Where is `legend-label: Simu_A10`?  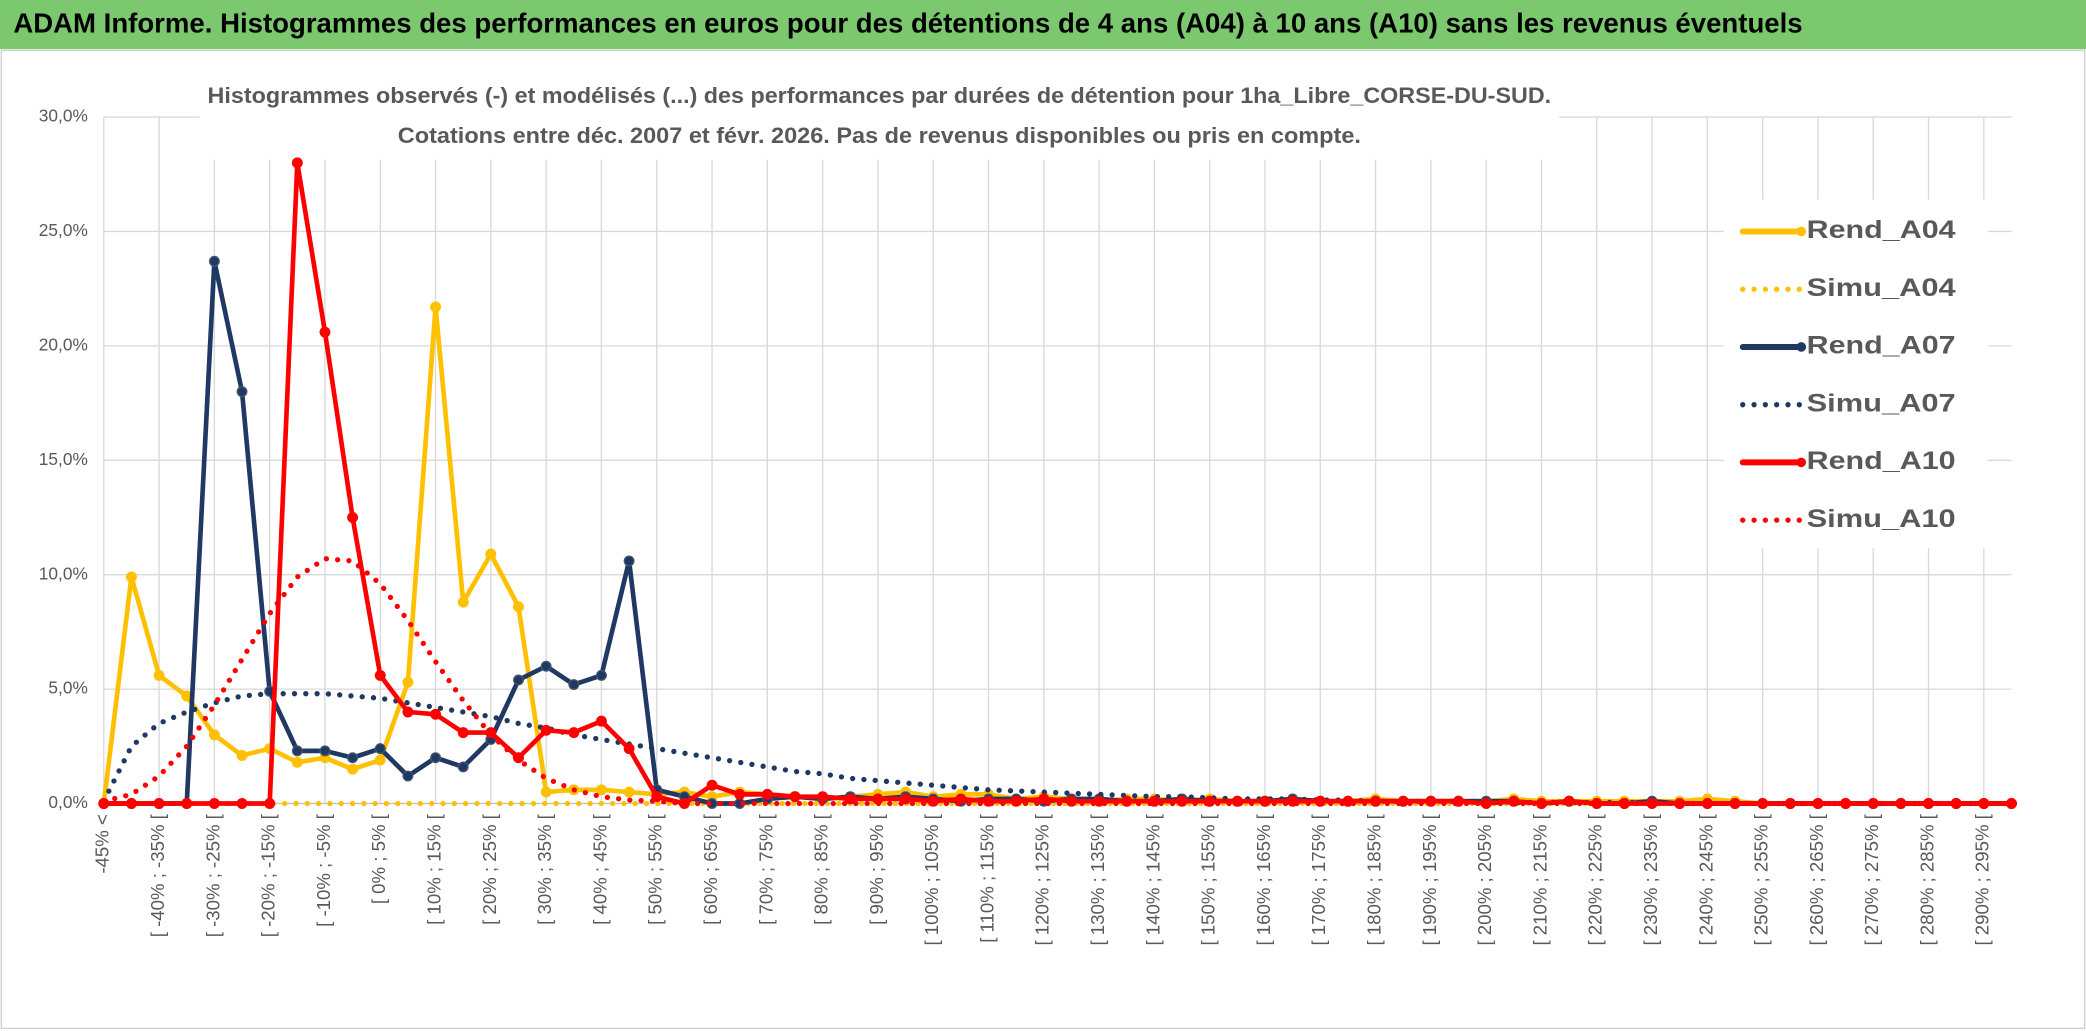 legend-label: Simu_A10 is located at coordinates (1881, 519).